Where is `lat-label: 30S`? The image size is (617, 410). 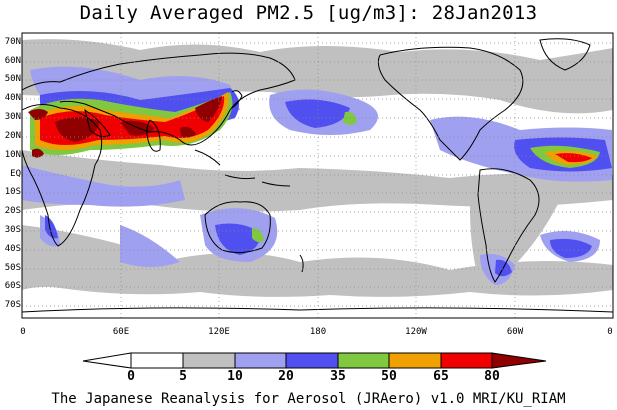 lat-label: 30S is located at coordinates (12, 230).